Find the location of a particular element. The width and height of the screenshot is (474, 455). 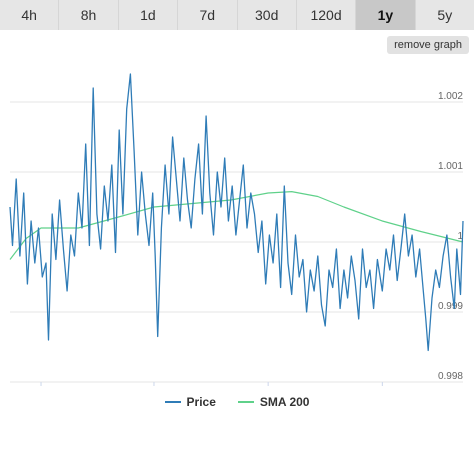

y-tick-label: 1.001 is located at coordinates (450, 166).